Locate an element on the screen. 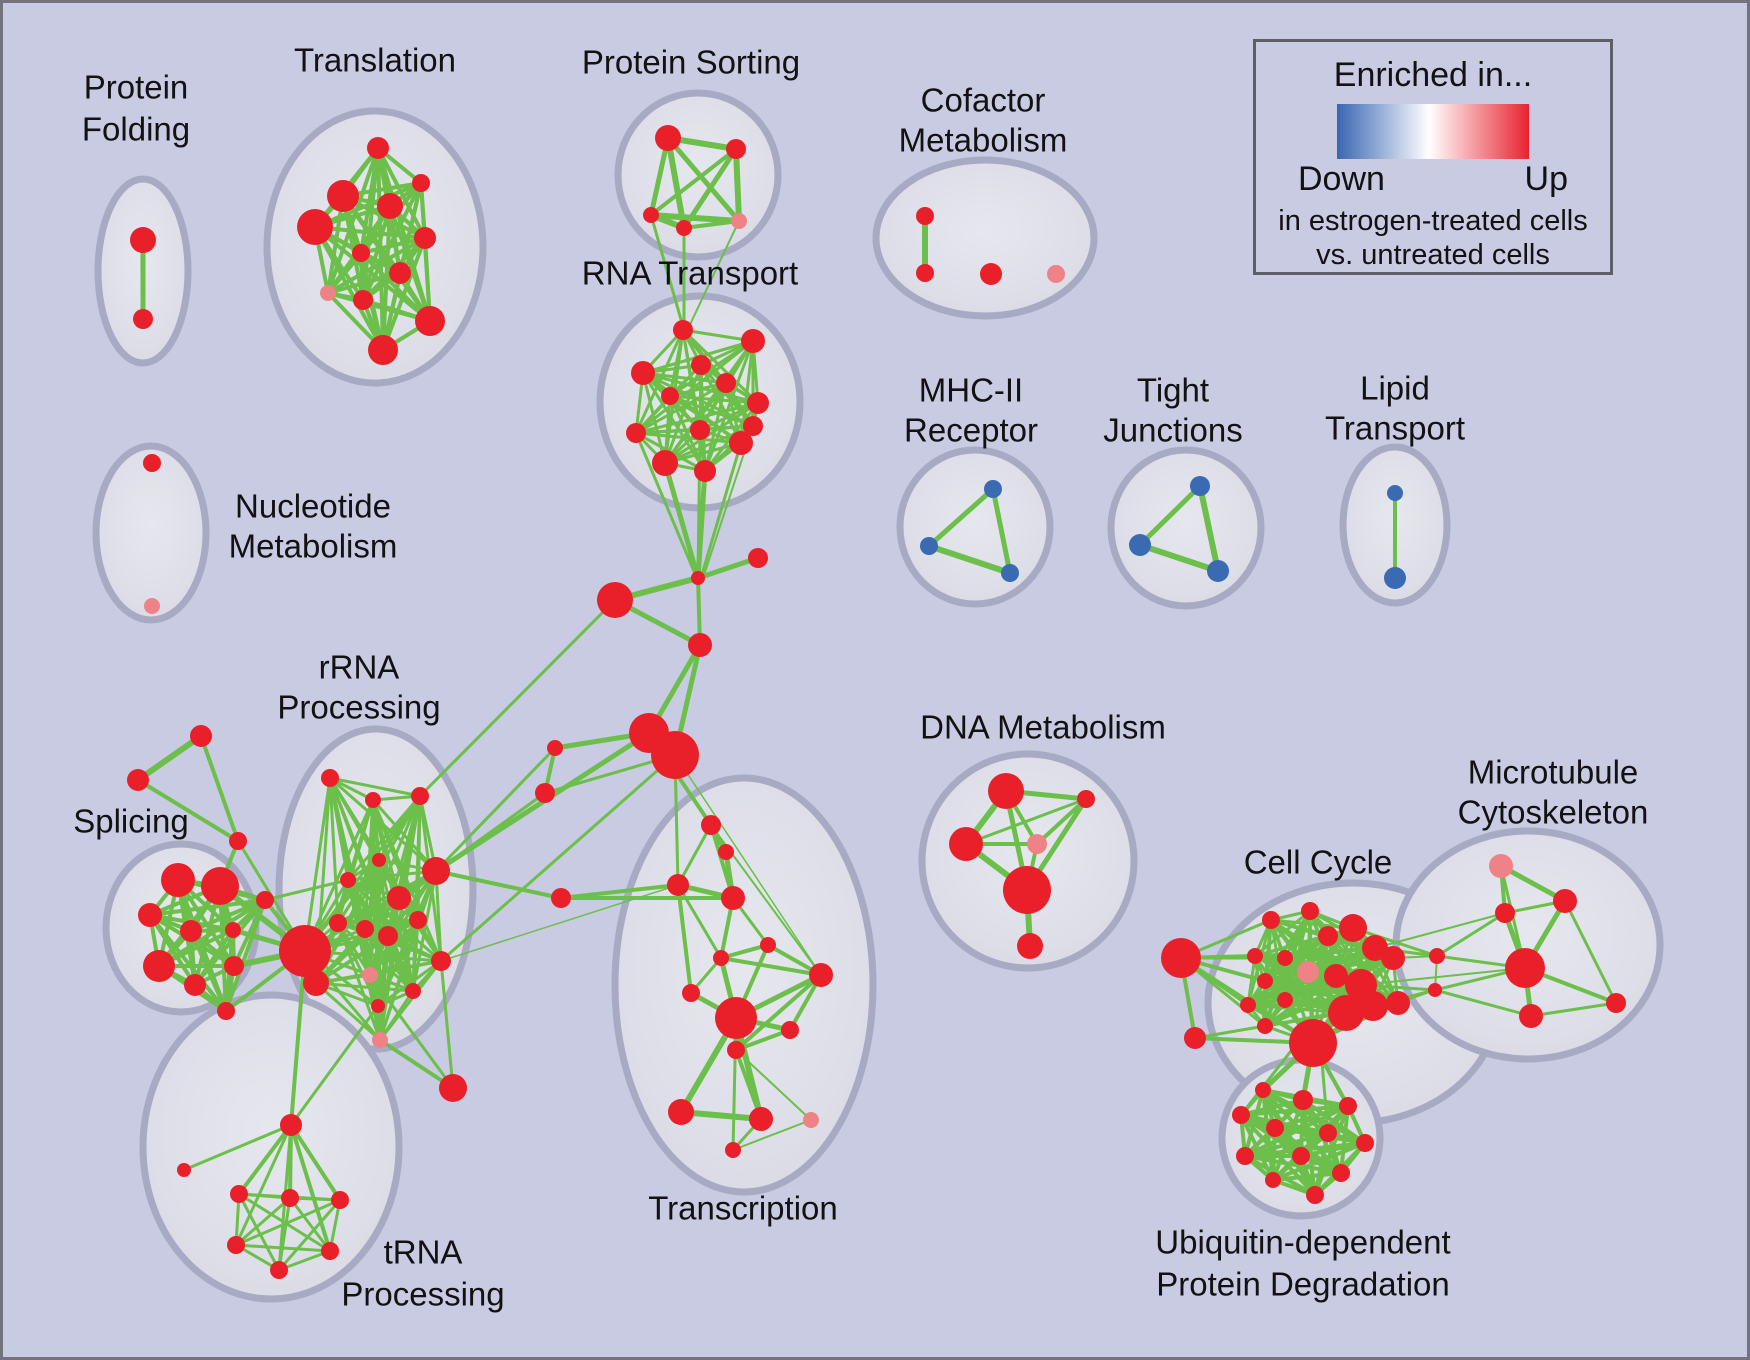 The image size is (1750, 1360). edge-translation is located at coordinates (364, 283).